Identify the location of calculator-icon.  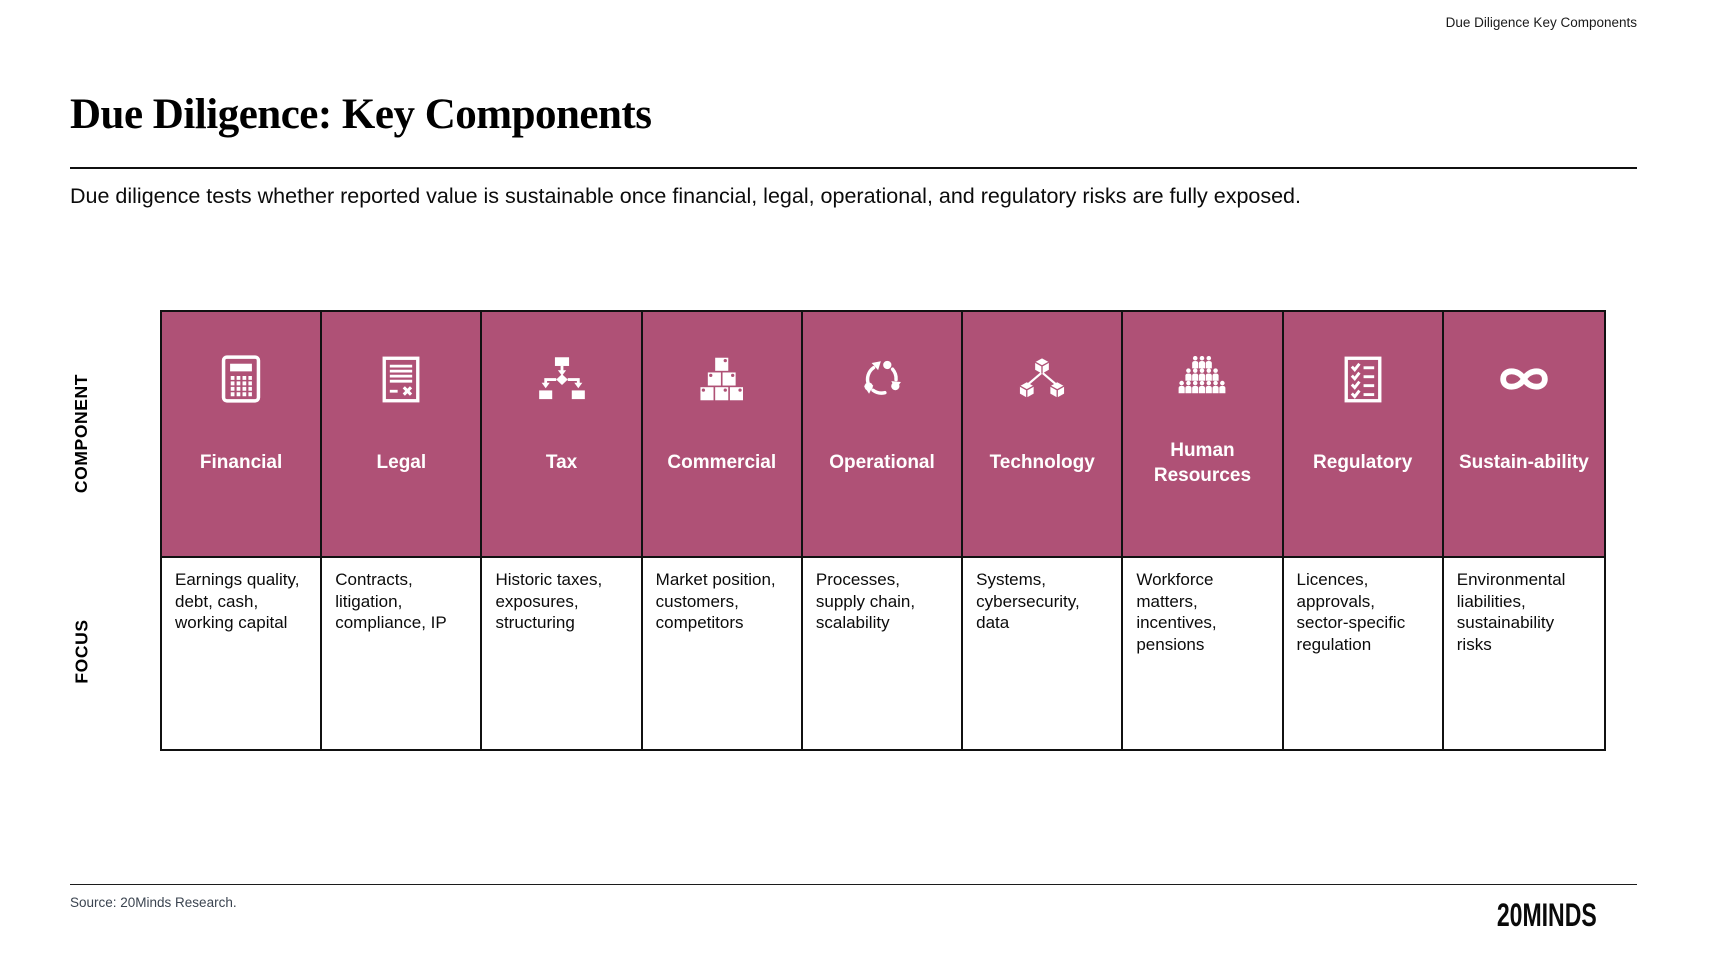
(241, 379).